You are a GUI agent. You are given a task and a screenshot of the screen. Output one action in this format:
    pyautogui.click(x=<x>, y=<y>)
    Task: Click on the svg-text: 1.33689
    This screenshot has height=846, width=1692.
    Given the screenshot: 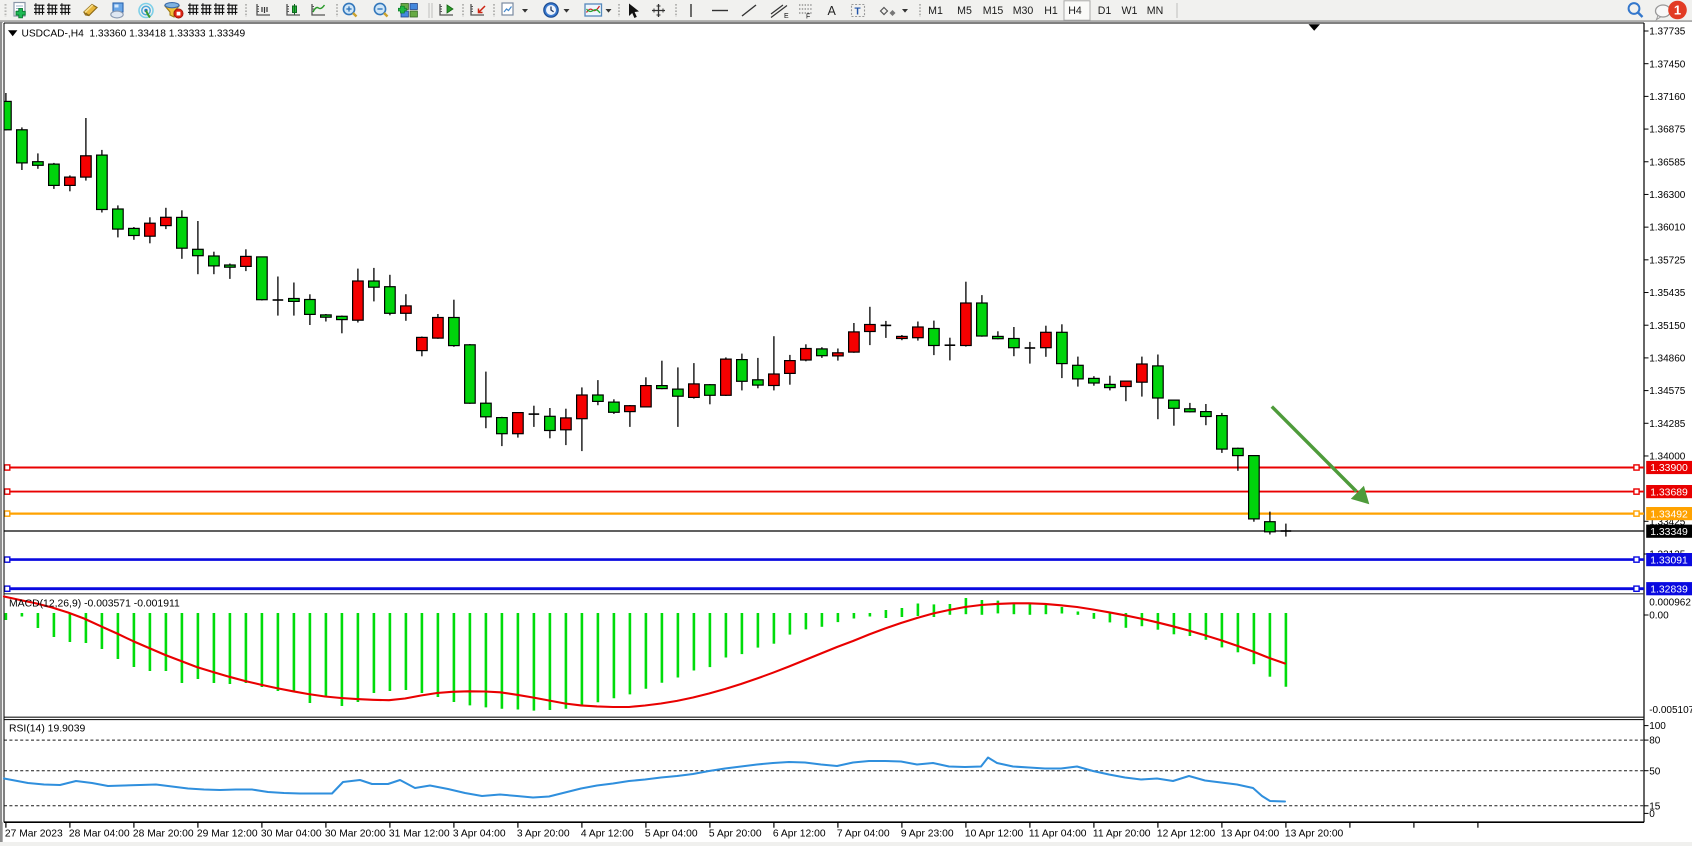 What is the action you would take?
    pyautogui.click(x=1669, y=492)
    